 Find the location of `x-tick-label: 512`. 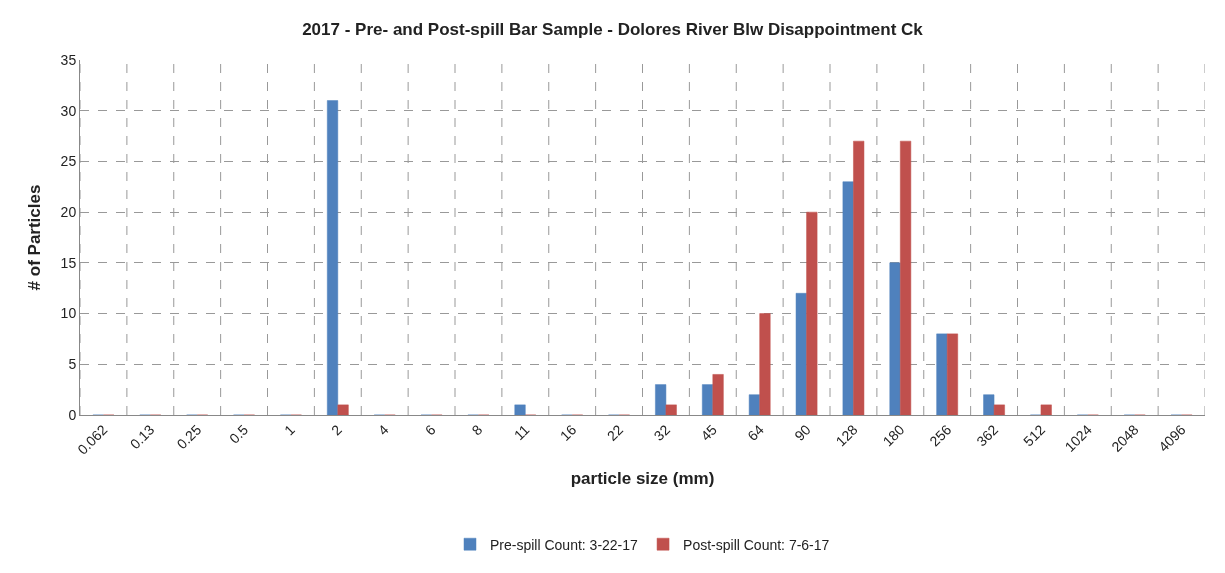

x-tick-label: 512 is located at coordinates (1034, 435).